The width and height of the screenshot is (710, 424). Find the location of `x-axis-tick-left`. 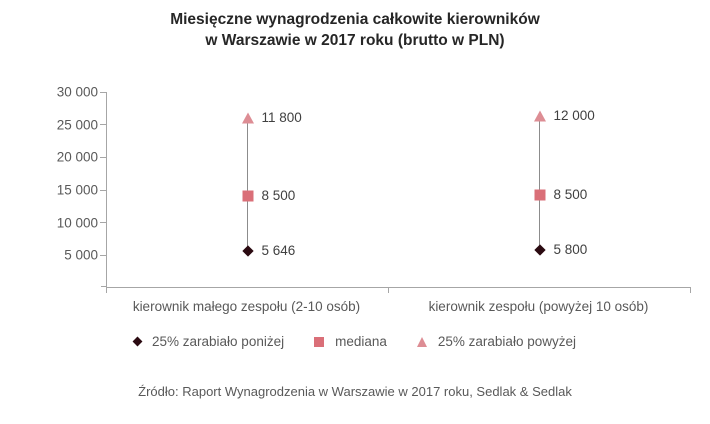

x-axis-tick-left is located at coordinates (106, 290).